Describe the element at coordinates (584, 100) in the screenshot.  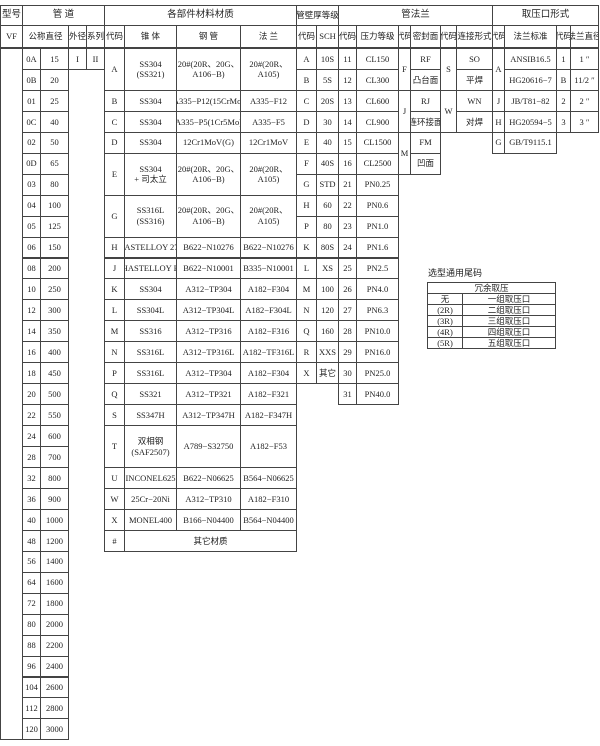
I see `diameter-value: 2 ″` at that location.